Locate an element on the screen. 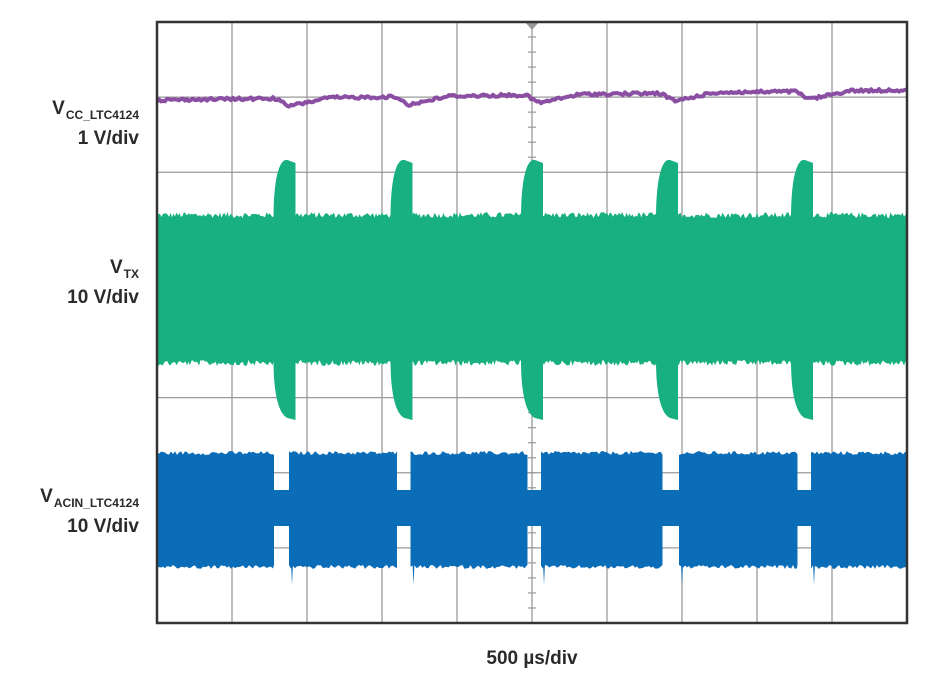  vcc-trace is located at coordinates (531, 98).